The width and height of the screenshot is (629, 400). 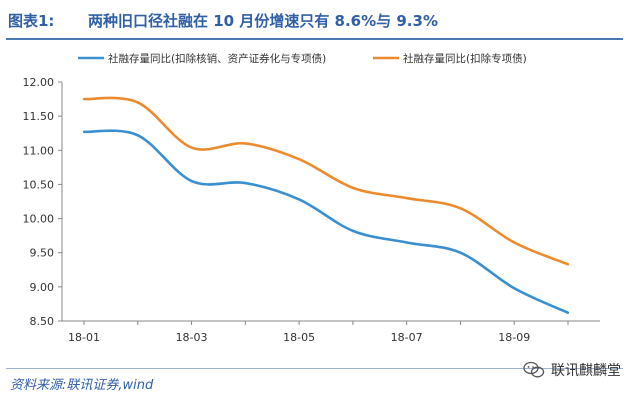 What do you see at coordinates (514, 337) in the screenshot?
I see `x-tick-label: 18-09` at bounding box center [514, 337].